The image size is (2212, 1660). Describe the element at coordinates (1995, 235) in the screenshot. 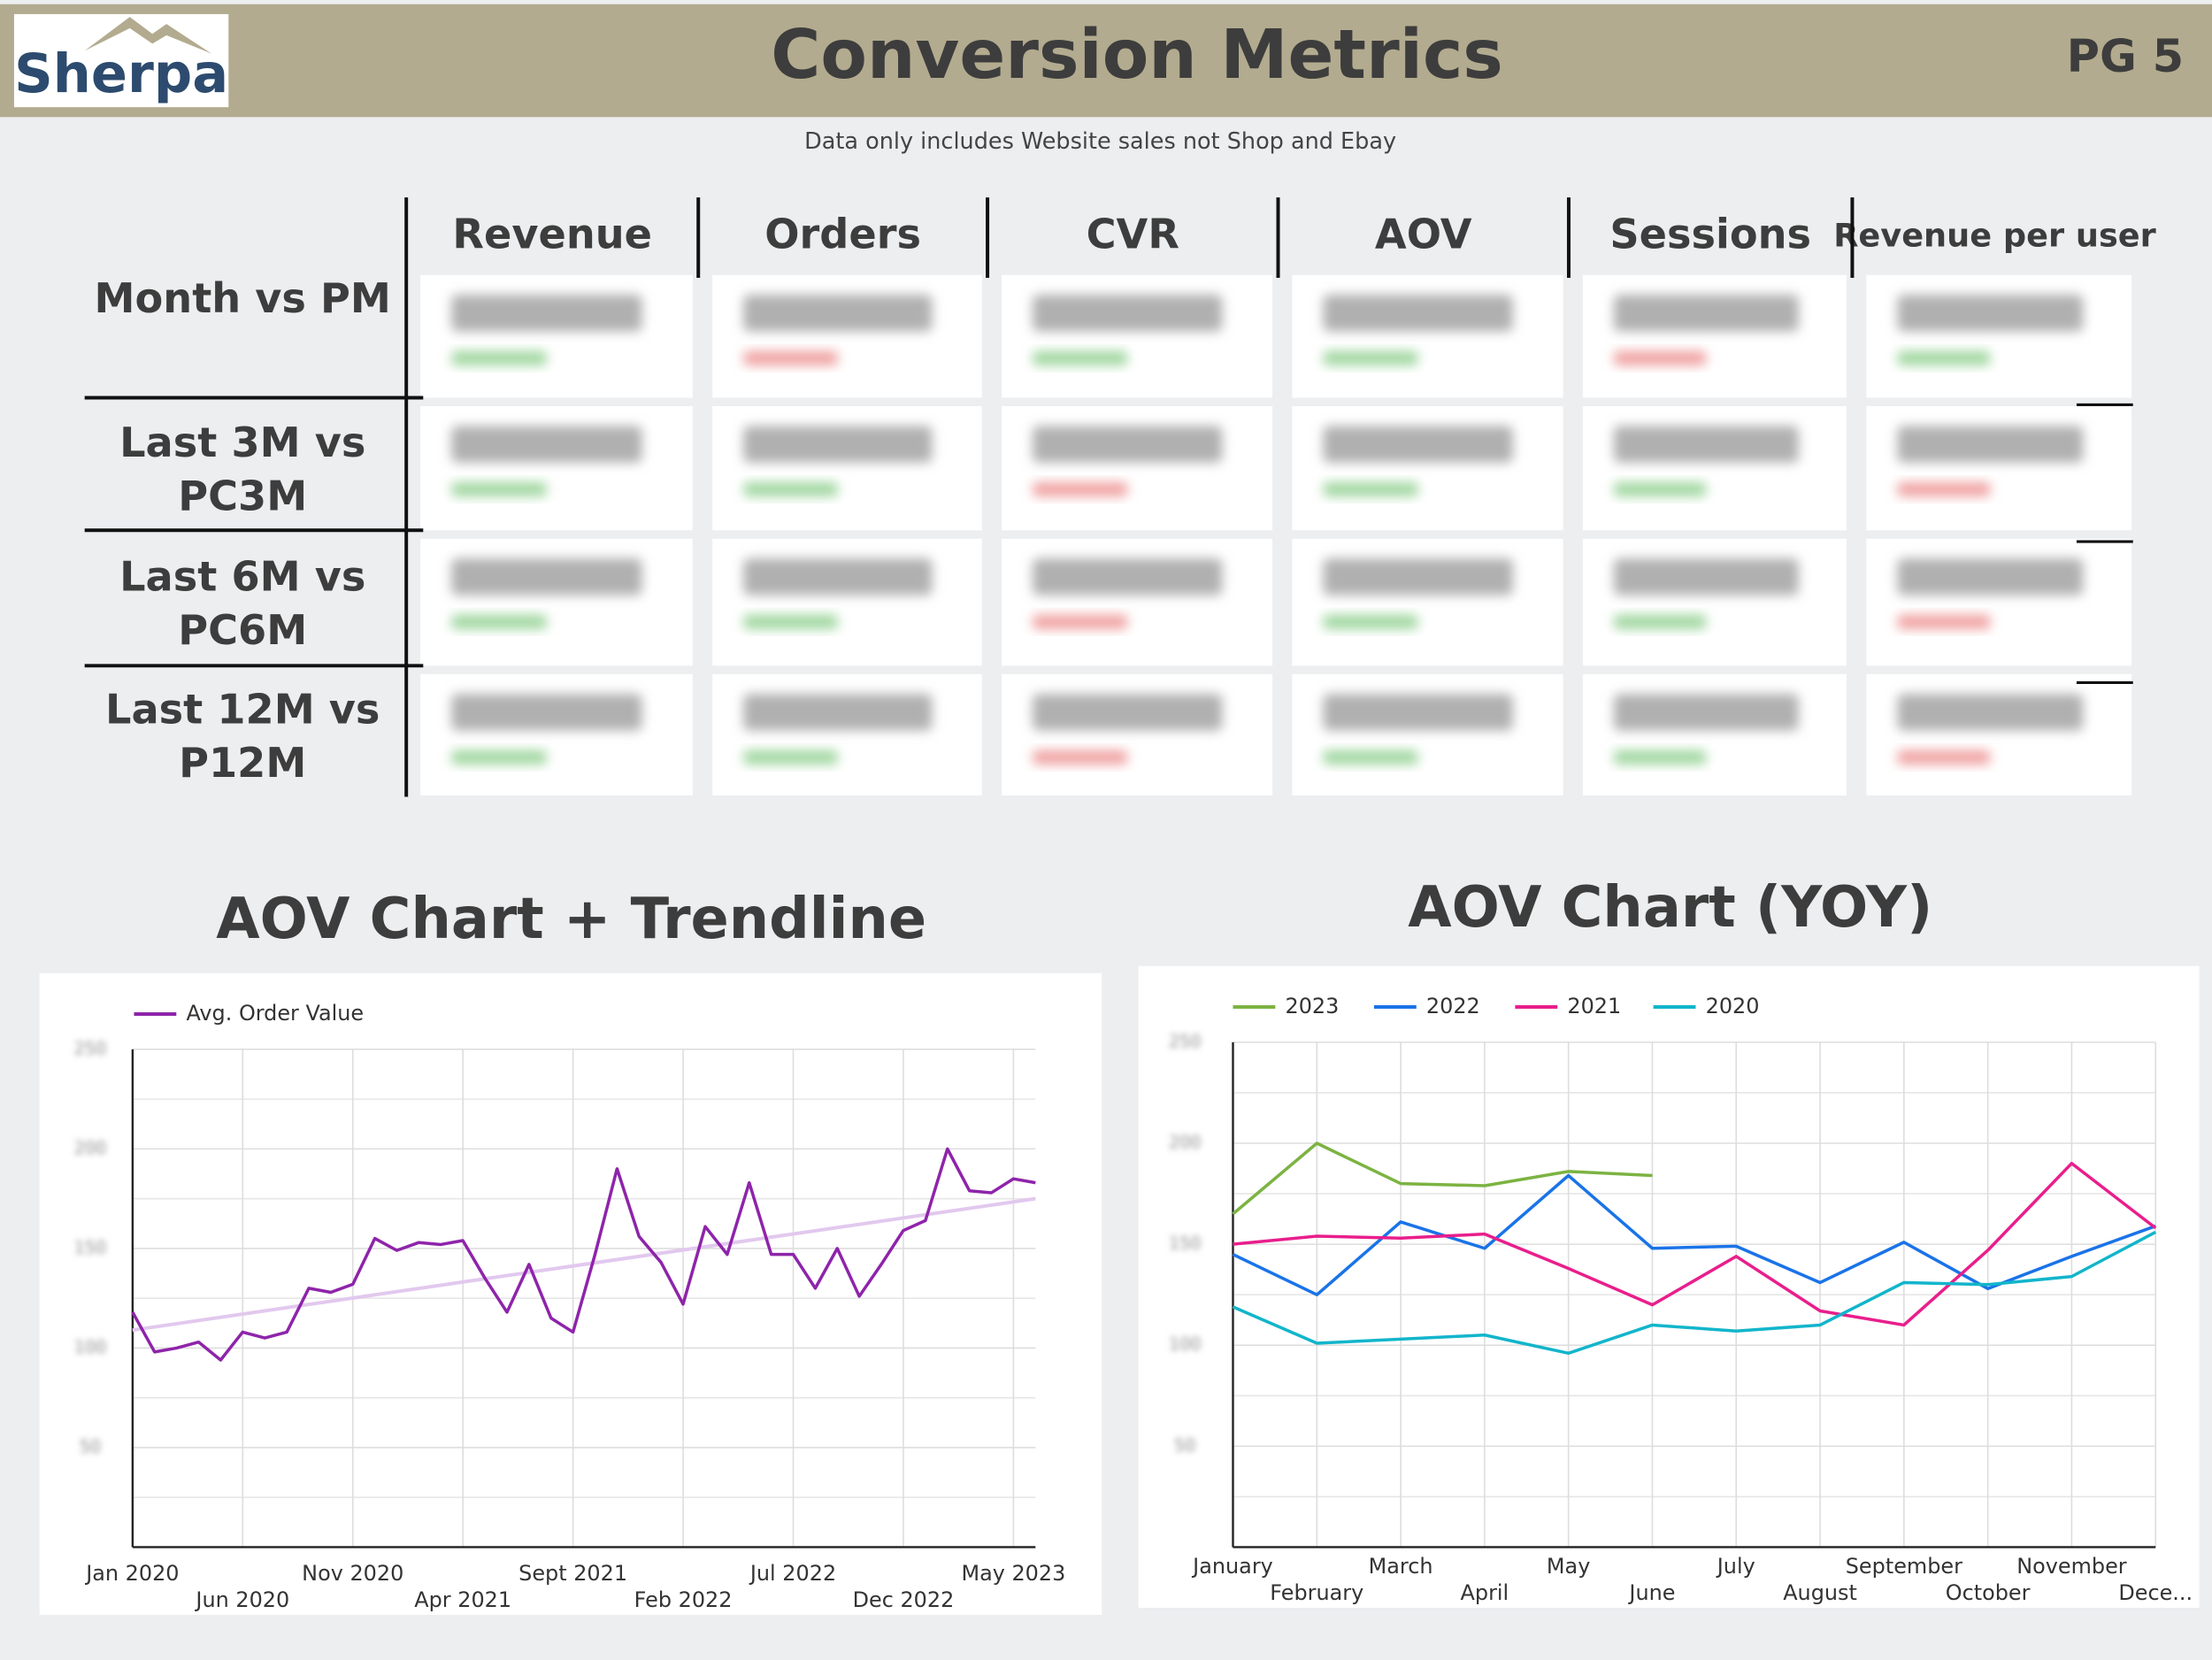

I see `column-header: Revenue per user` at that location.